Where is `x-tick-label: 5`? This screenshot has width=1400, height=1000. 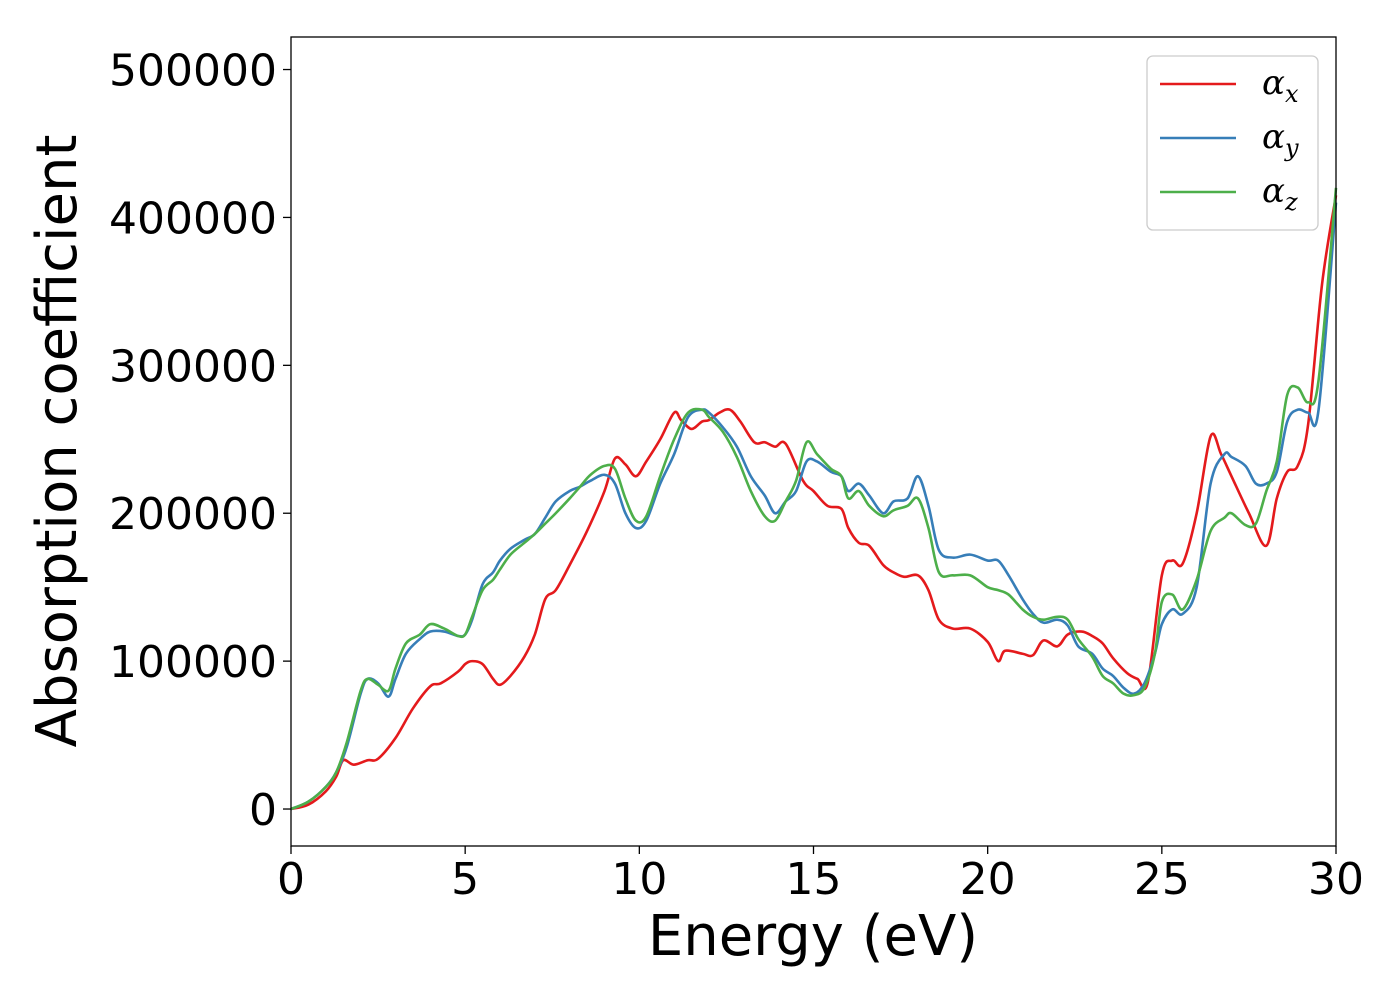 x-tick-label: 5 is located at coordinates (465, 879).